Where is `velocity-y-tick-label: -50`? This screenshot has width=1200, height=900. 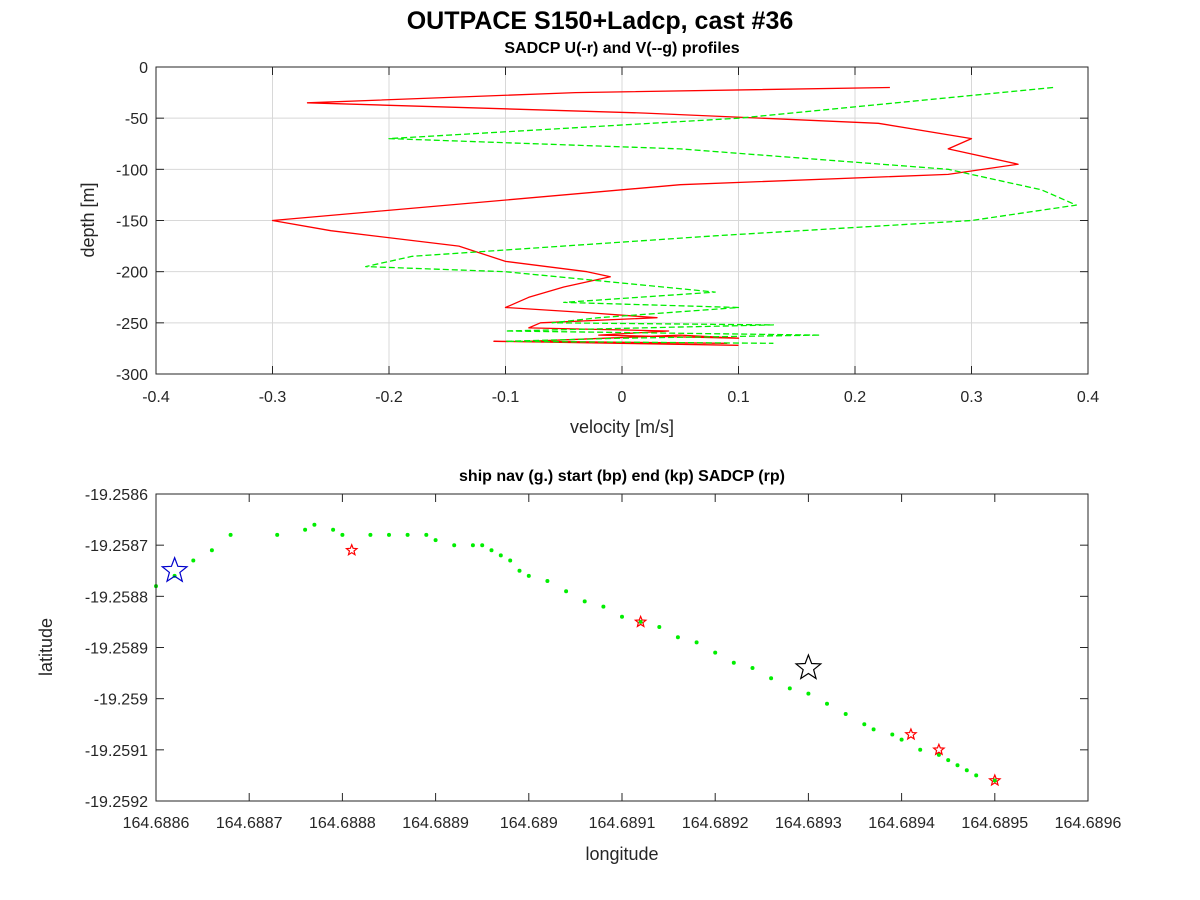 velocity-y-tick-label: -50 is located at coordinates (136, 119).